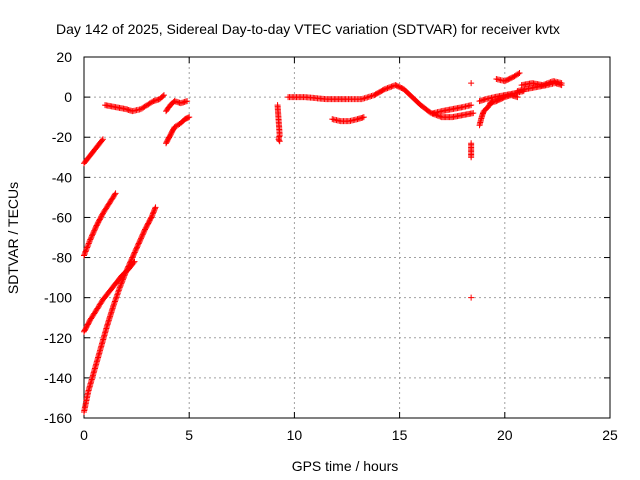 The image size is (640, 480). I want to click on y-tick-label: 20, so click(64, 57).